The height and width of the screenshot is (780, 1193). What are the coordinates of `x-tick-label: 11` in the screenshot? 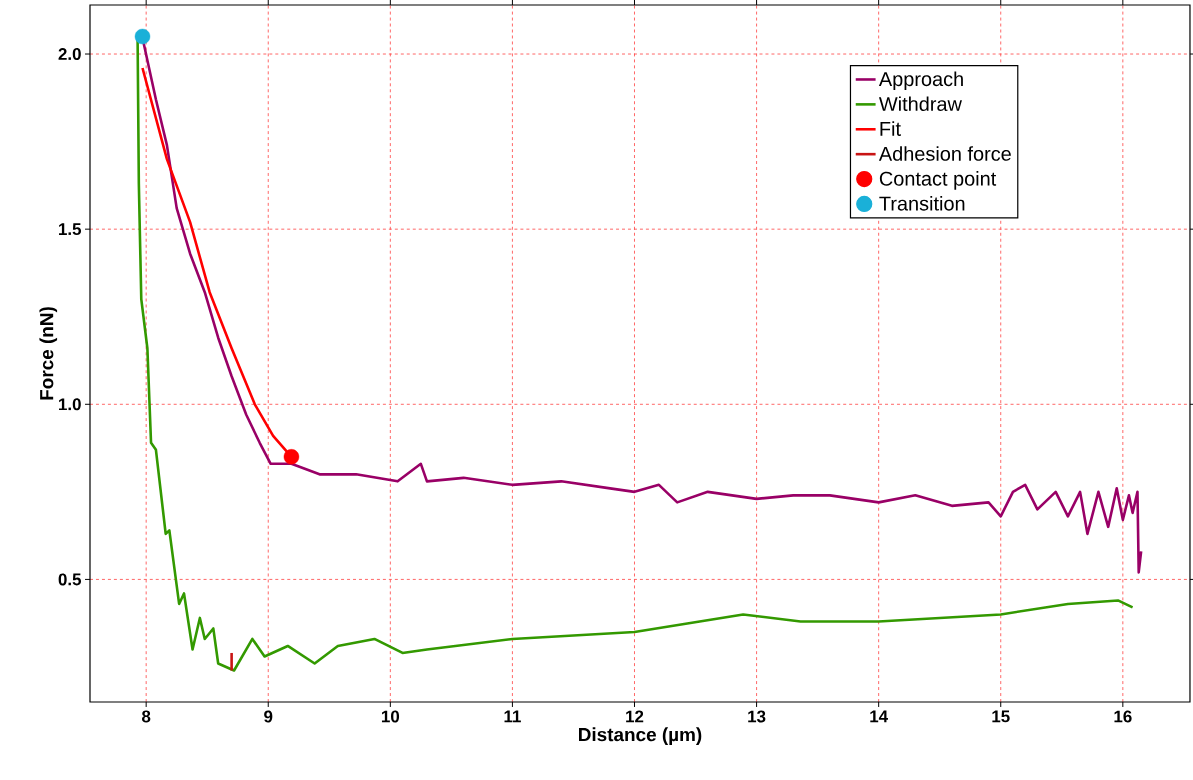 It's located at (512, 716).